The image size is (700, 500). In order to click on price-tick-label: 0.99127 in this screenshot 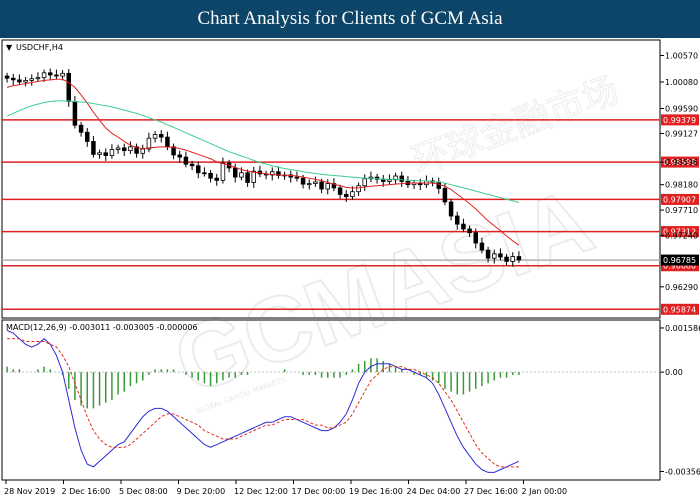, I will do `click(681, 133)`.